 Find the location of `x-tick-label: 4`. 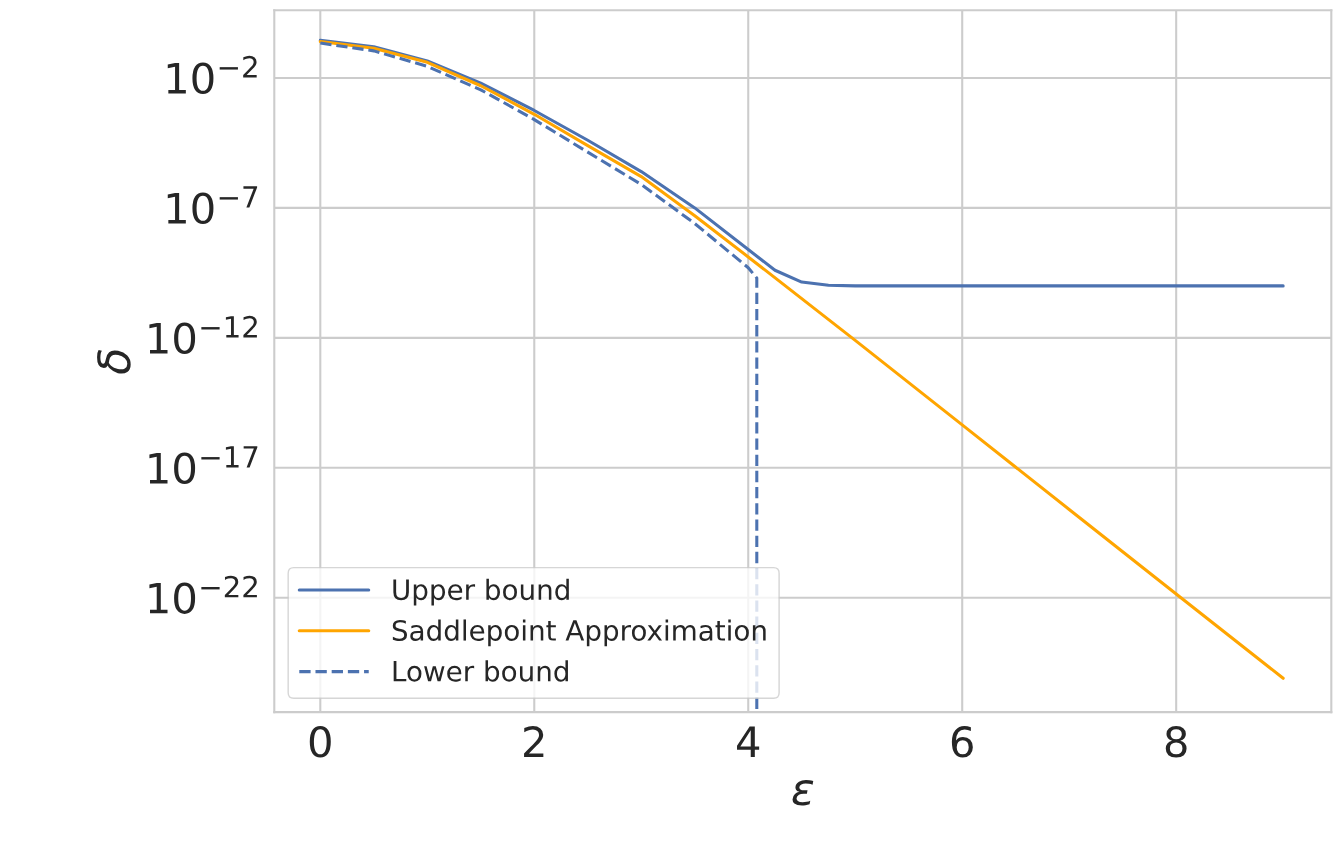

x-tick-label: 4 is located at coordinates (748, 741).